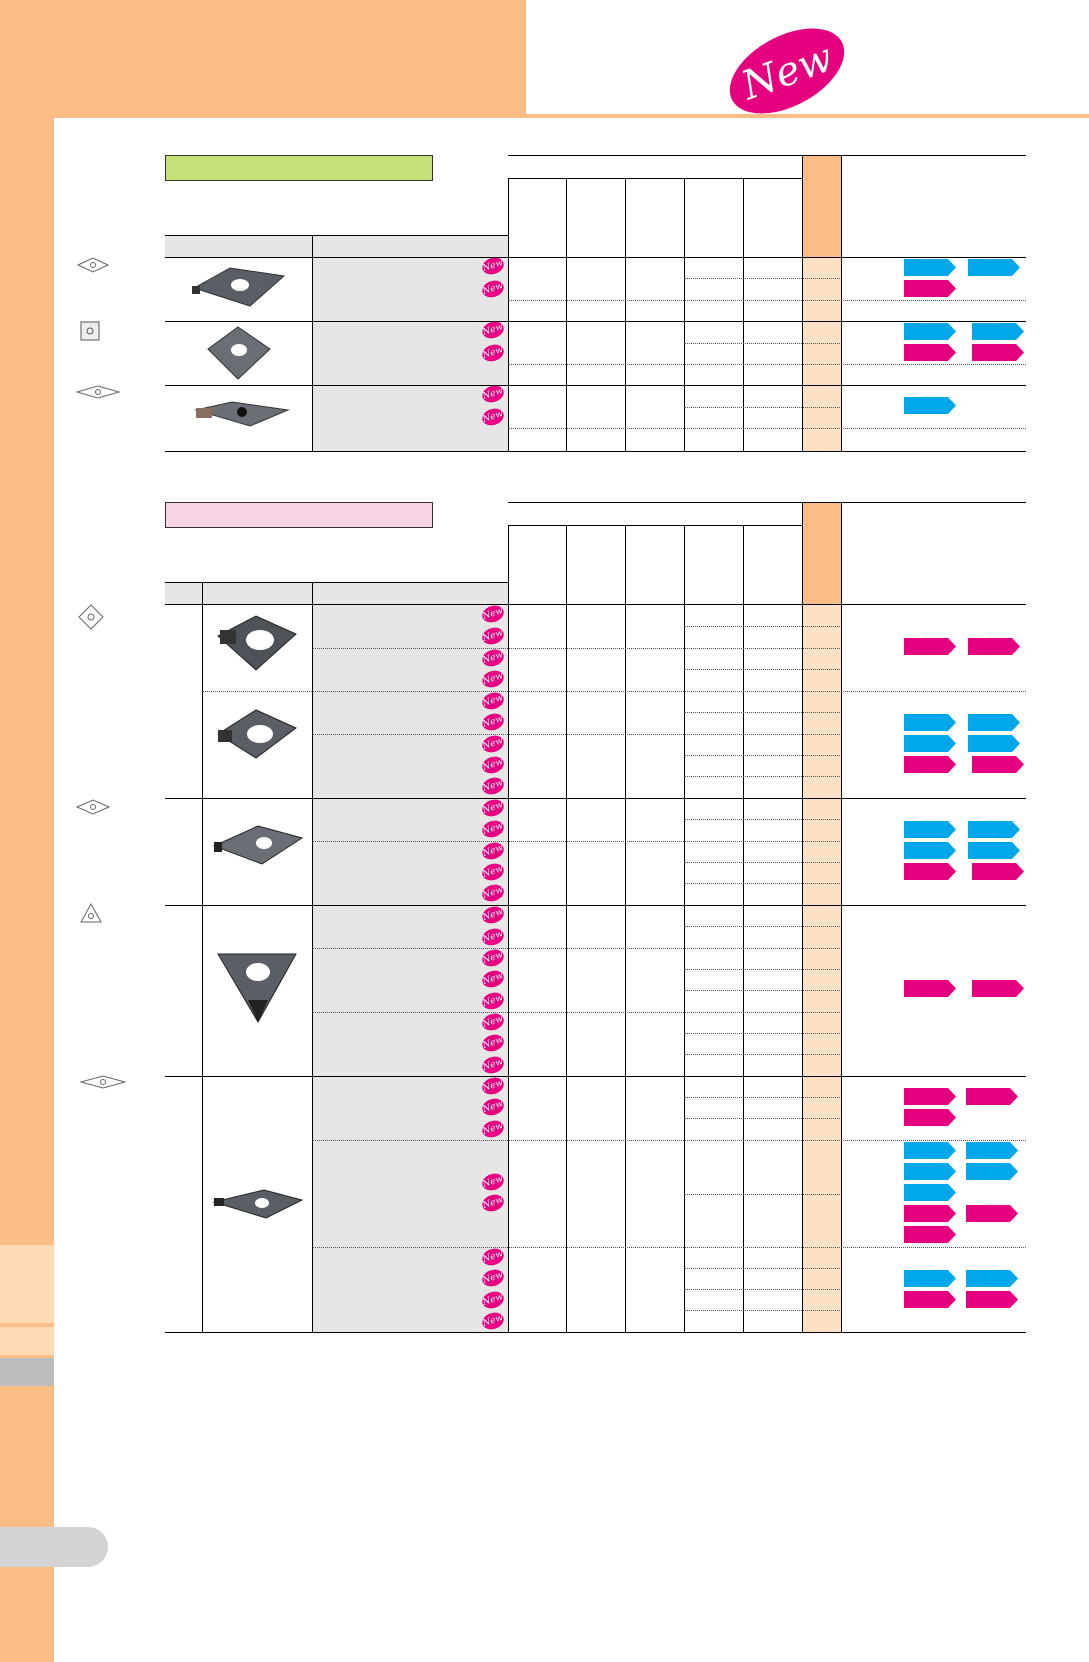 The image size is (1089, 1662). I want to click on diamond-55-icon, so click(93, 807).